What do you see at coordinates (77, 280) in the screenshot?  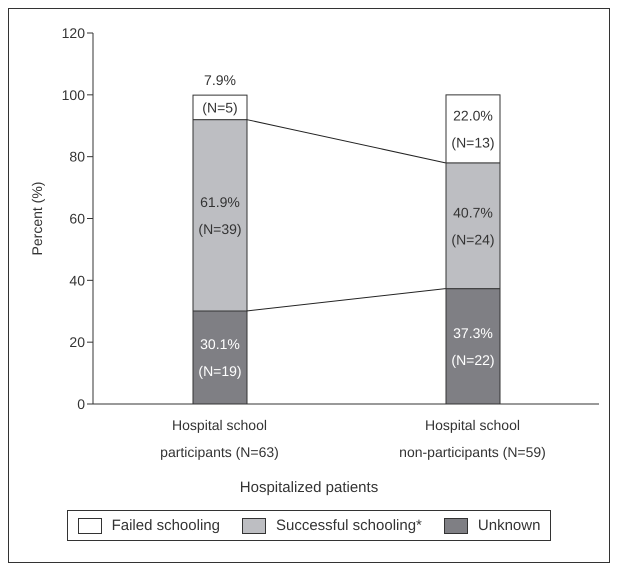 I see `y-tick-label: 40` at bounding box center [77, 280].